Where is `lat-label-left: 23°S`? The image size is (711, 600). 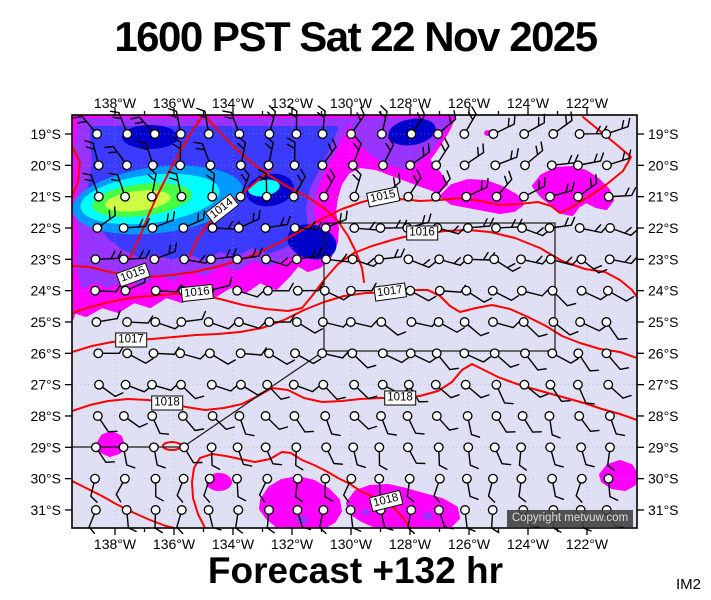 lat-label-left: 23°S is located at coordinates (45, 259).